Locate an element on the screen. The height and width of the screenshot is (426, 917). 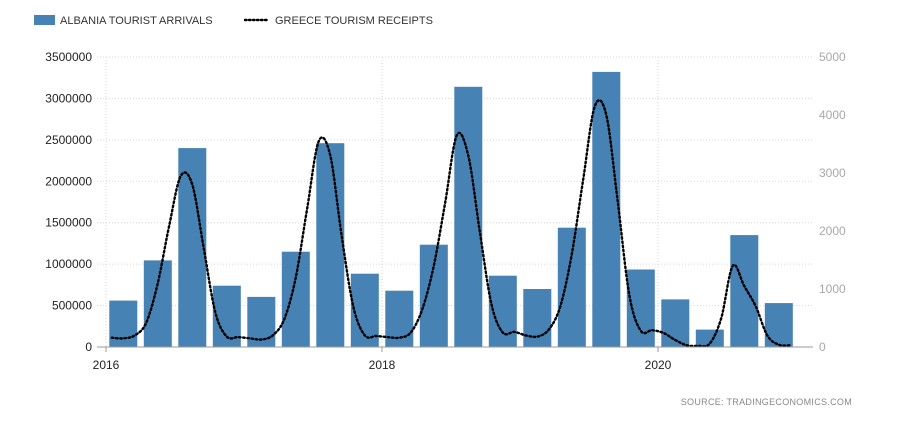
legend-label-greece: GREECE TOURISM RECEIPTS is located at coordinates (354, 21).